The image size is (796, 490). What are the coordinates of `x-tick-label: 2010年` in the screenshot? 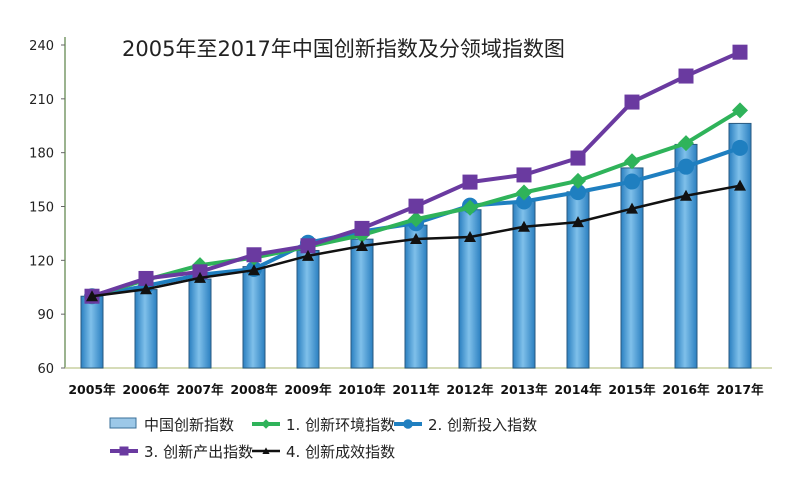 It's located at (362, 389).